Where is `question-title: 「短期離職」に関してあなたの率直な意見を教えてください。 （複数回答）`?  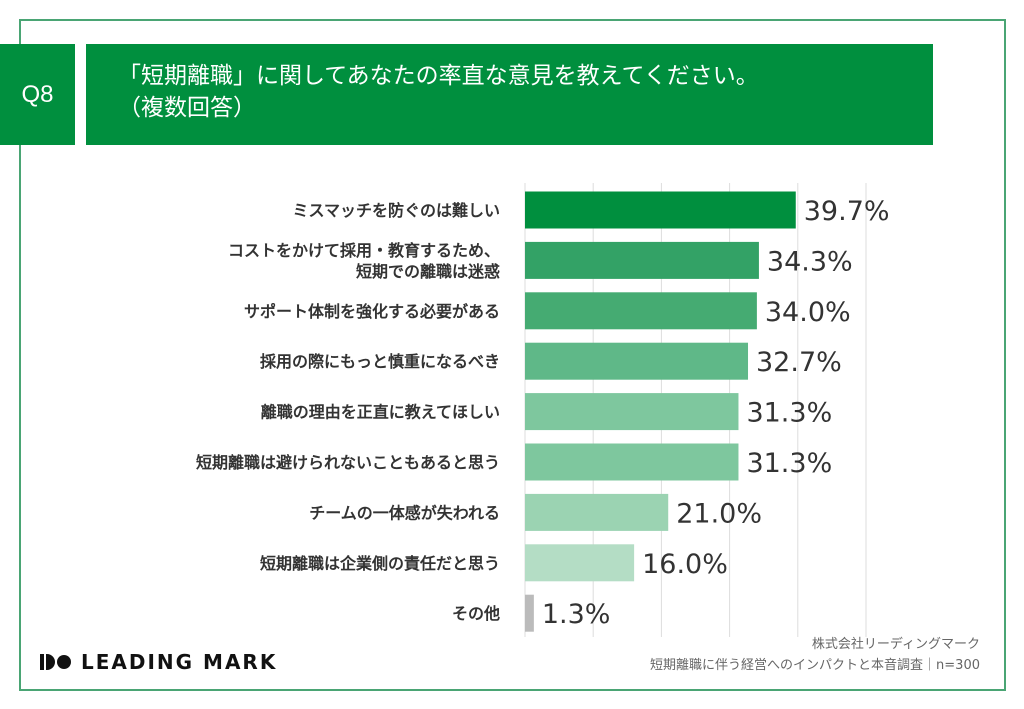
question-title: 「短期離職」に関してあなたの率直な意見を教えてください。 （複数回答） is located at coordinates (509, 94).